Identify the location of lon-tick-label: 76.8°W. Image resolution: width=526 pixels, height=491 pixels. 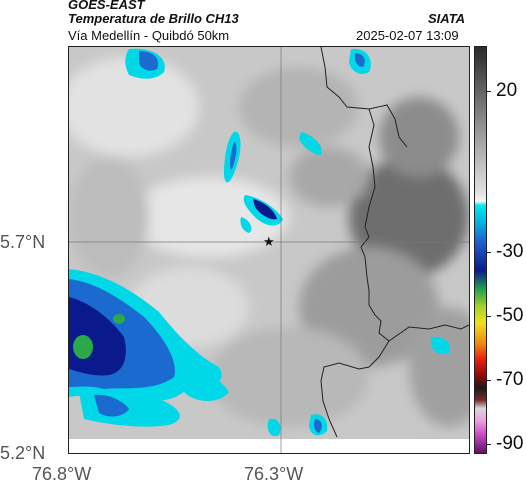
(62, 474).